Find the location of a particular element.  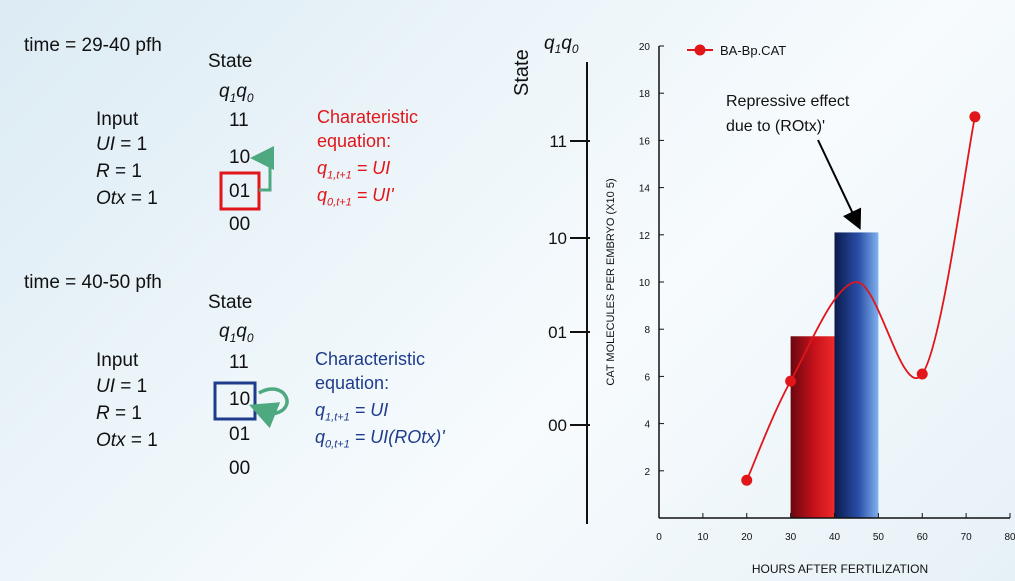

state-tick-label-11: 11 is located at coordinates (558, 141).